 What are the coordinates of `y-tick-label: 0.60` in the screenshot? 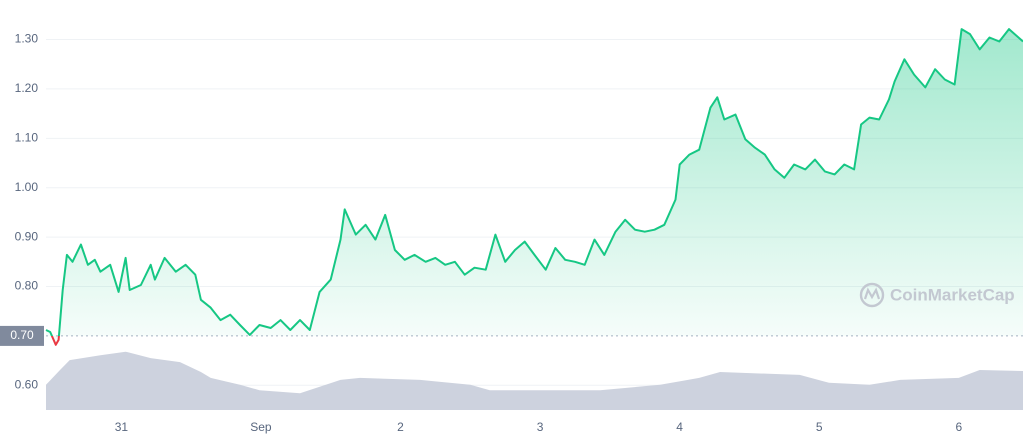 It's located at (27, 384).